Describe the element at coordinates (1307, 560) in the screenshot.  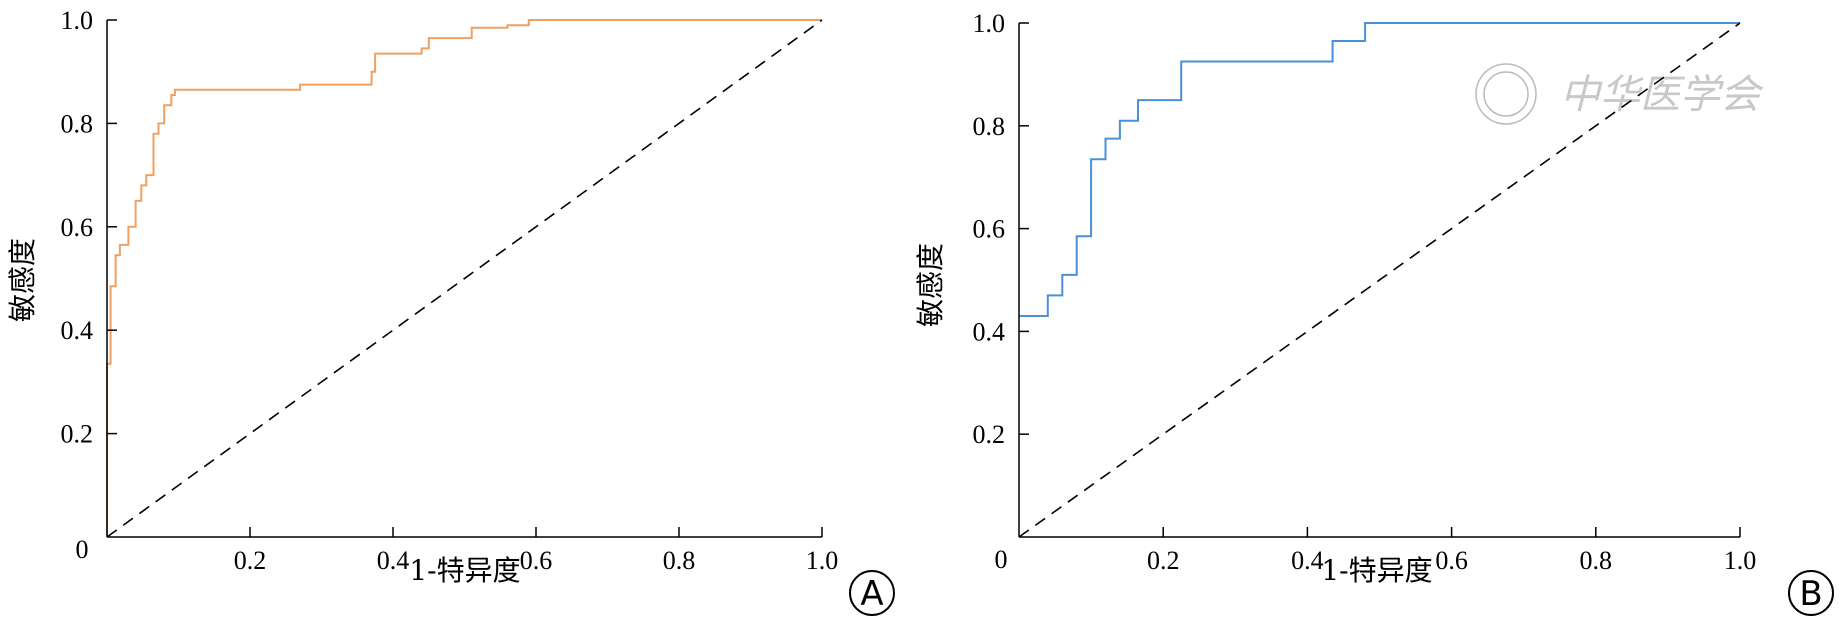
I see `panel-b-x-tick-label: 0.4` at that location.